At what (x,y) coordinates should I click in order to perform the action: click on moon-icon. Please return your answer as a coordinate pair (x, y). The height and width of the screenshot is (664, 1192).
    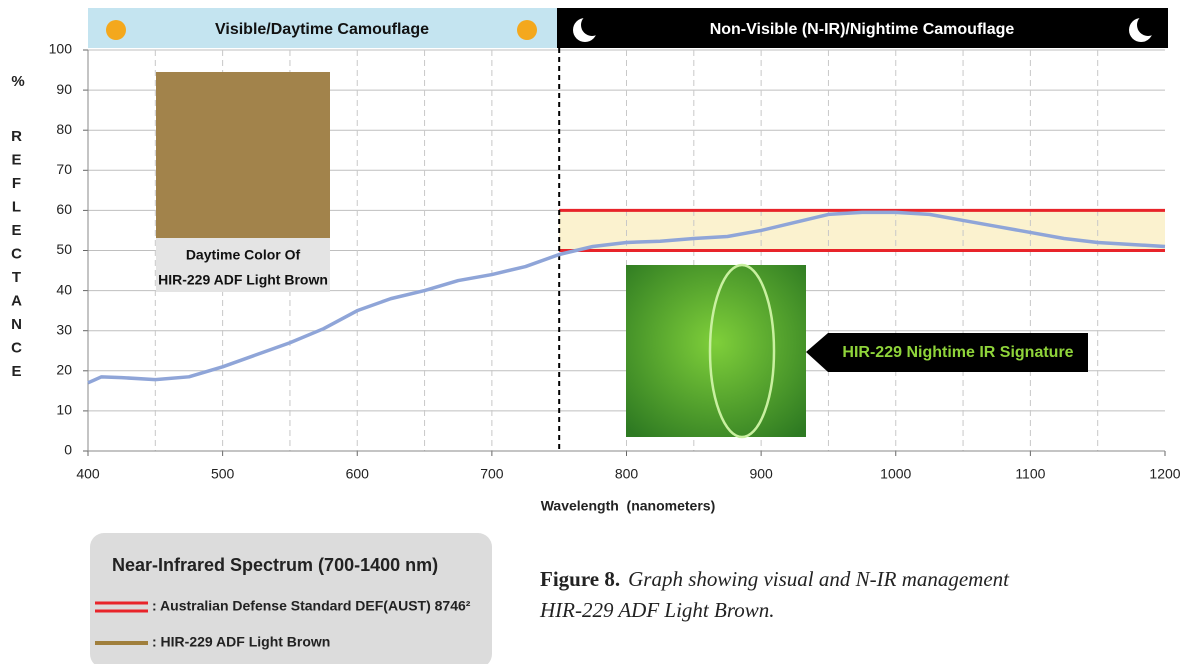
    Looking at the image, I should click on (866, 28).